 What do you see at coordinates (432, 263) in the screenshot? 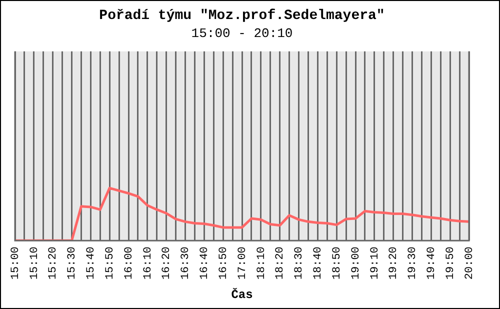
I see `x-tick-label: 19:40` at bounding box center [432, 263].